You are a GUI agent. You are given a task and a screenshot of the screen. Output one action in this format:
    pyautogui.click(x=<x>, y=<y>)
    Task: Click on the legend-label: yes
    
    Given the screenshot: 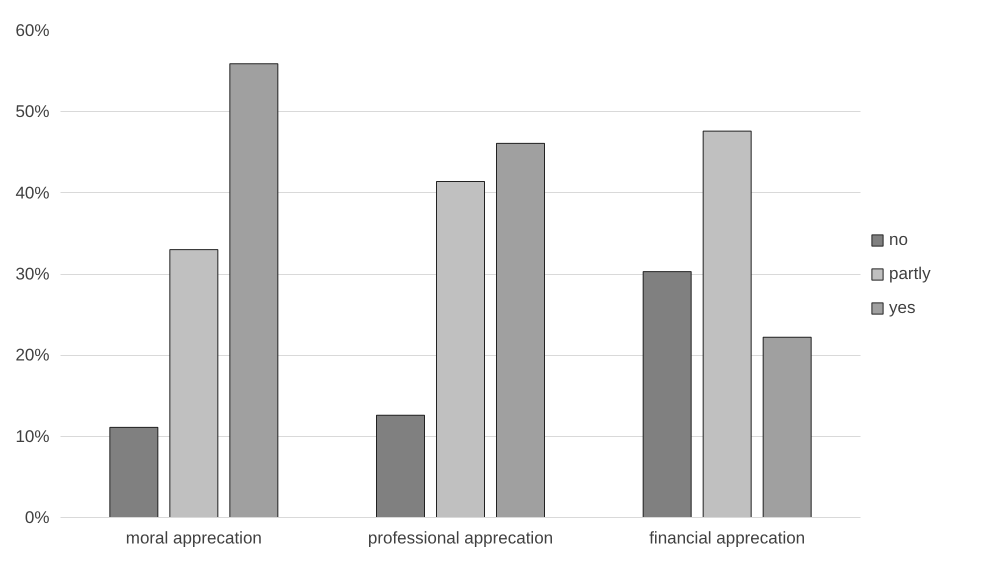 What is the action you would take?
    pyautogui.click(x=902, y=308)
    